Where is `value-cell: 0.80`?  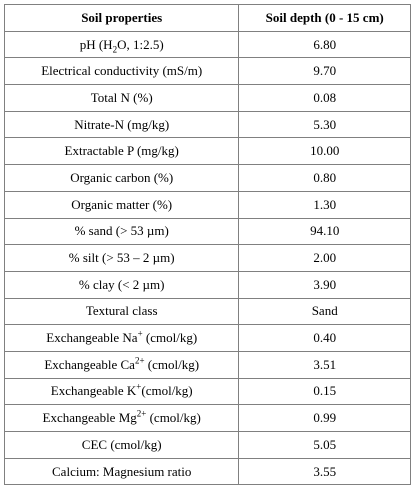 value-cell: 0.80 is located at coordinates (324, 178).